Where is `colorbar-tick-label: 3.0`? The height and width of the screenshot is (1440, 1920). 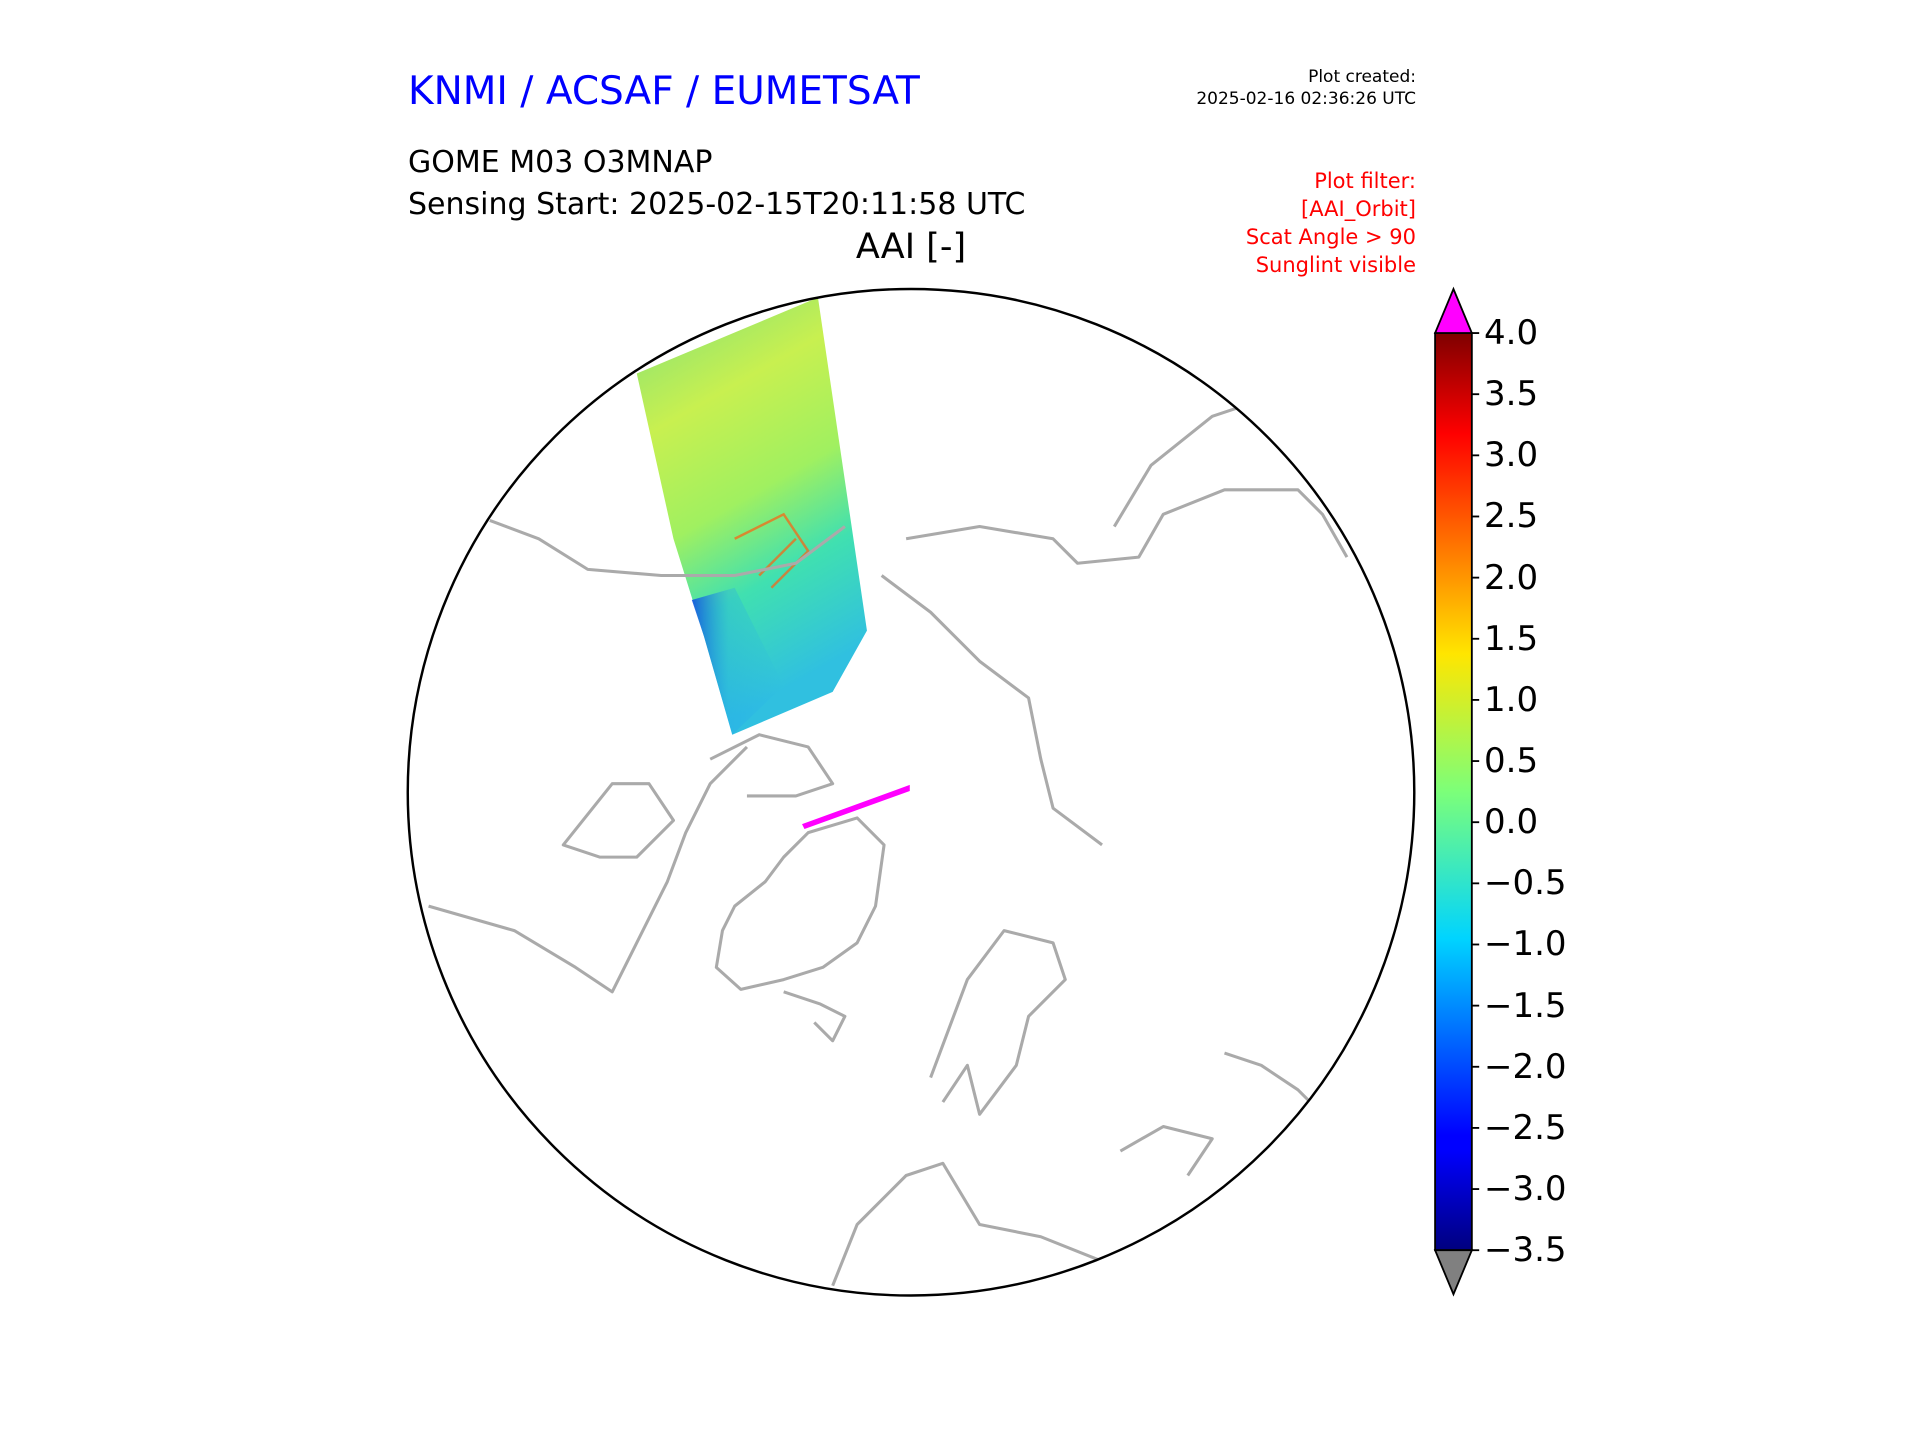 colorbar-tick-label: 3.0 is located at coordinates (1511, 455).